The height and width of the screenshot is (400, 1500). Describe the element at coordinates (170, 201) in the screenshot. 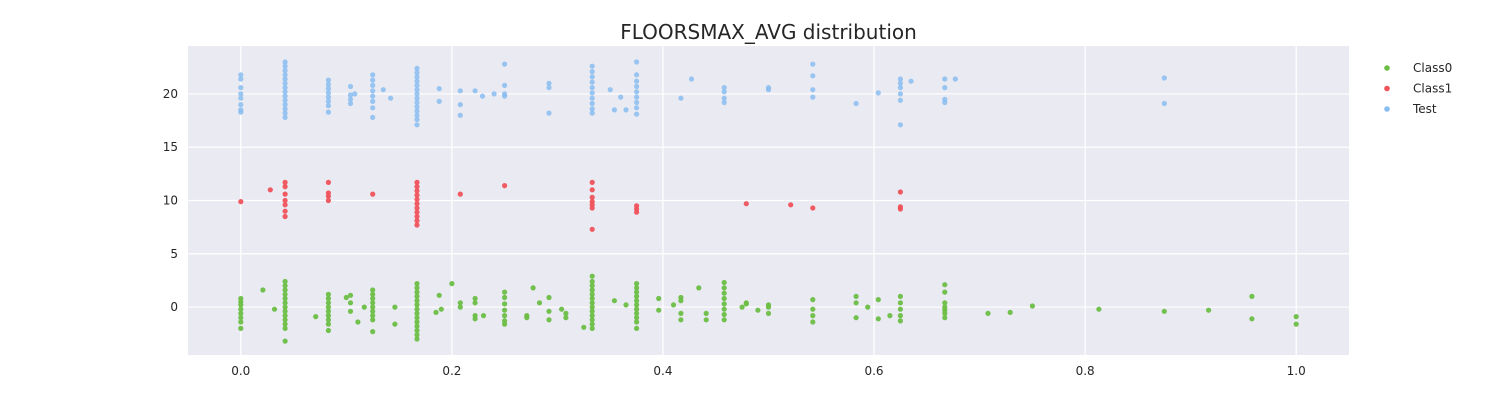

I see `y-tick-label: 10` at that location.